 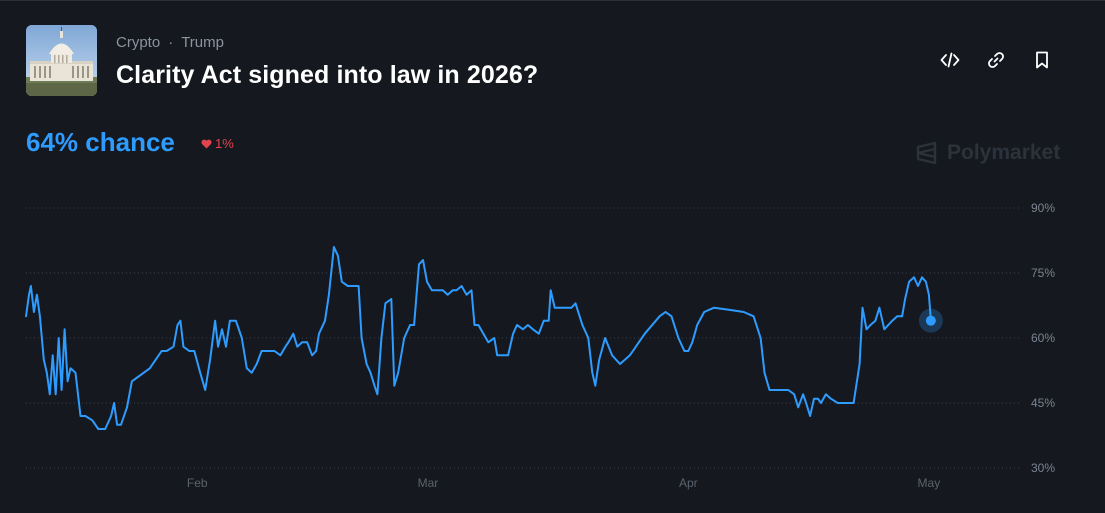 What do you see at coordinates (197, 483) in the screenshot?
I see `x-tick-label: Feb` at bounding box center [197, 483].